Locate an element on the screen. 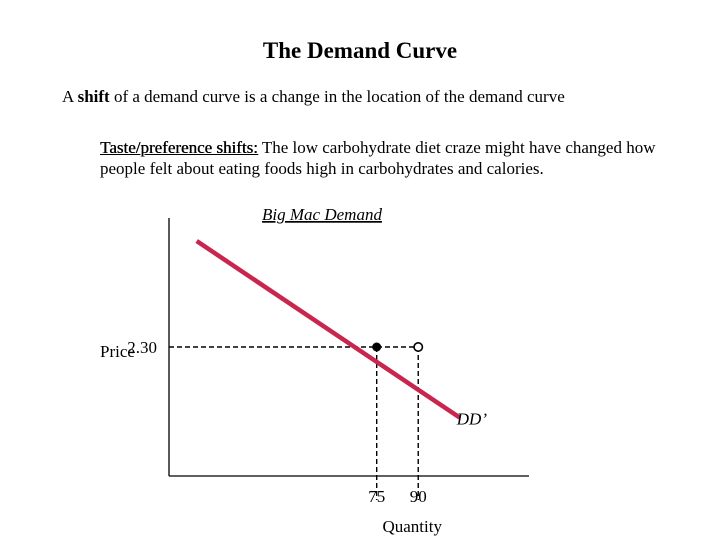  demand-curves: DD’ is located at coordinates (341, 334).